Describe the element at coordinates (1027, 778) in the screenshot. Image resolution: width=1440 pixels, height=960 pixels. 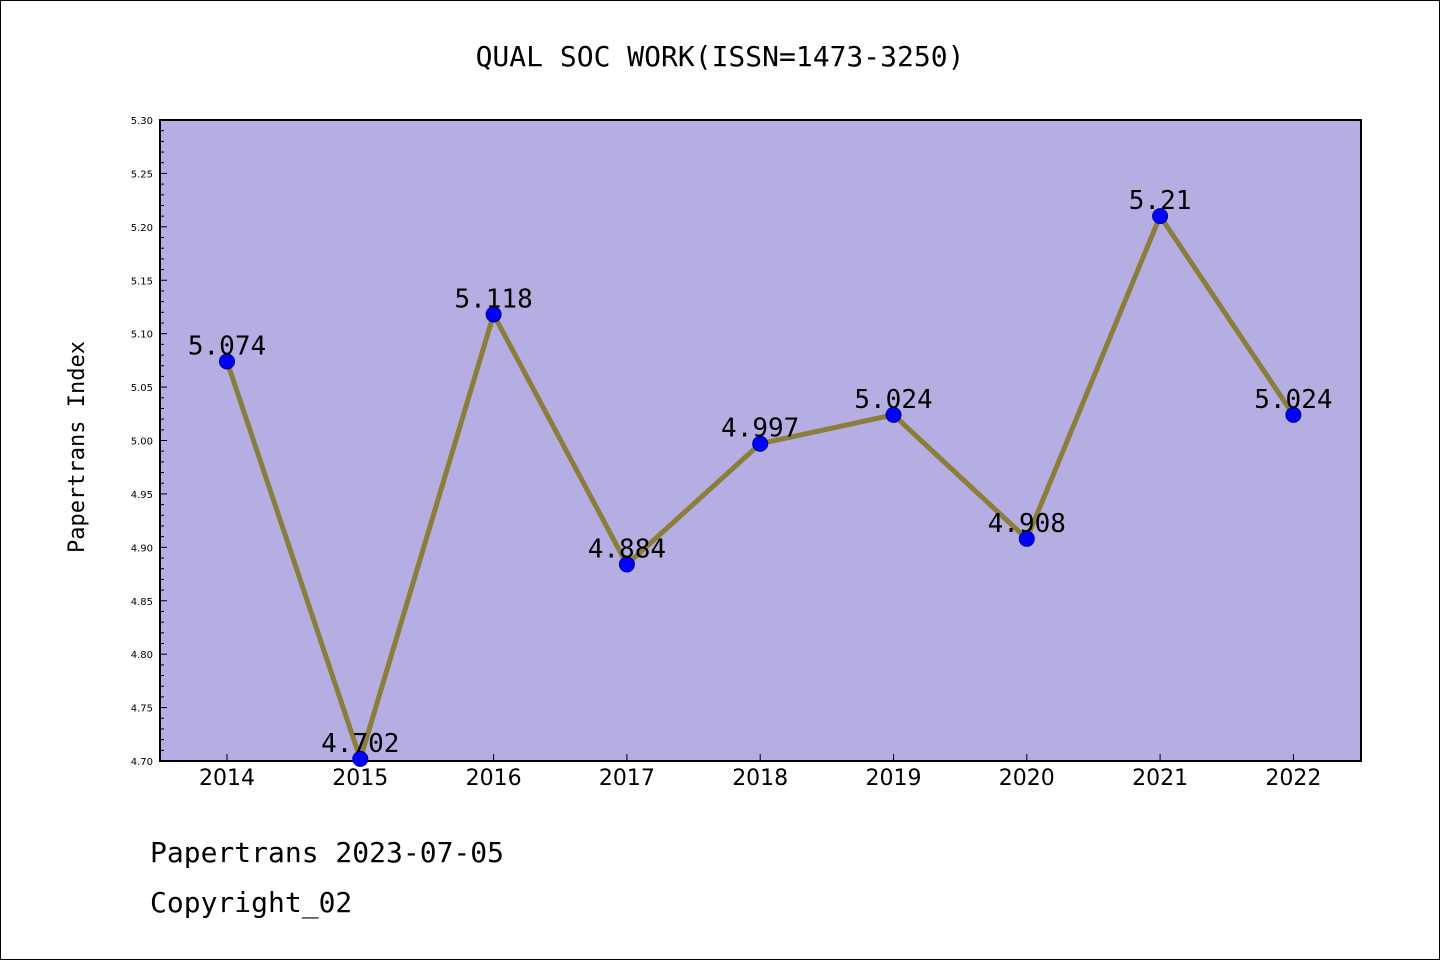
I see `x-tick-label: 2020` at that location.